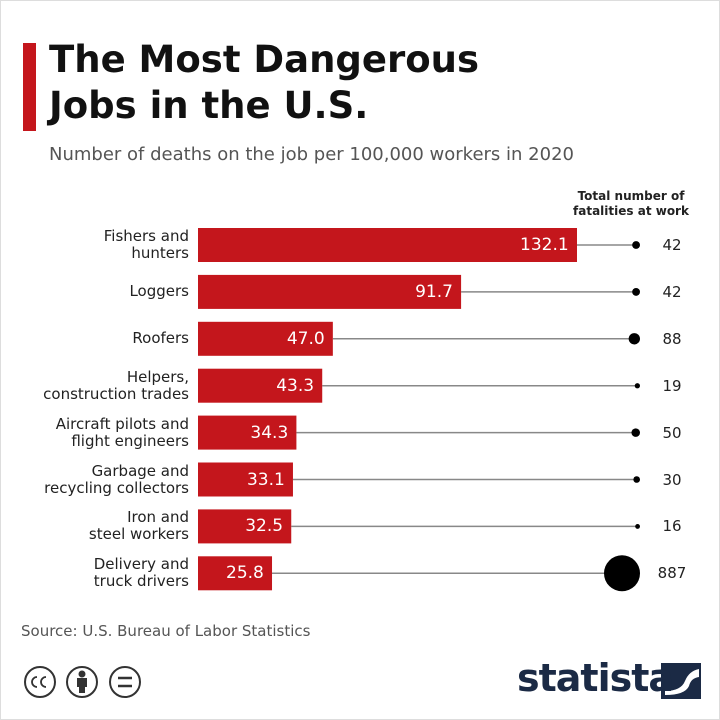  I want to click on bubble-label: 30, so click(672, 479).